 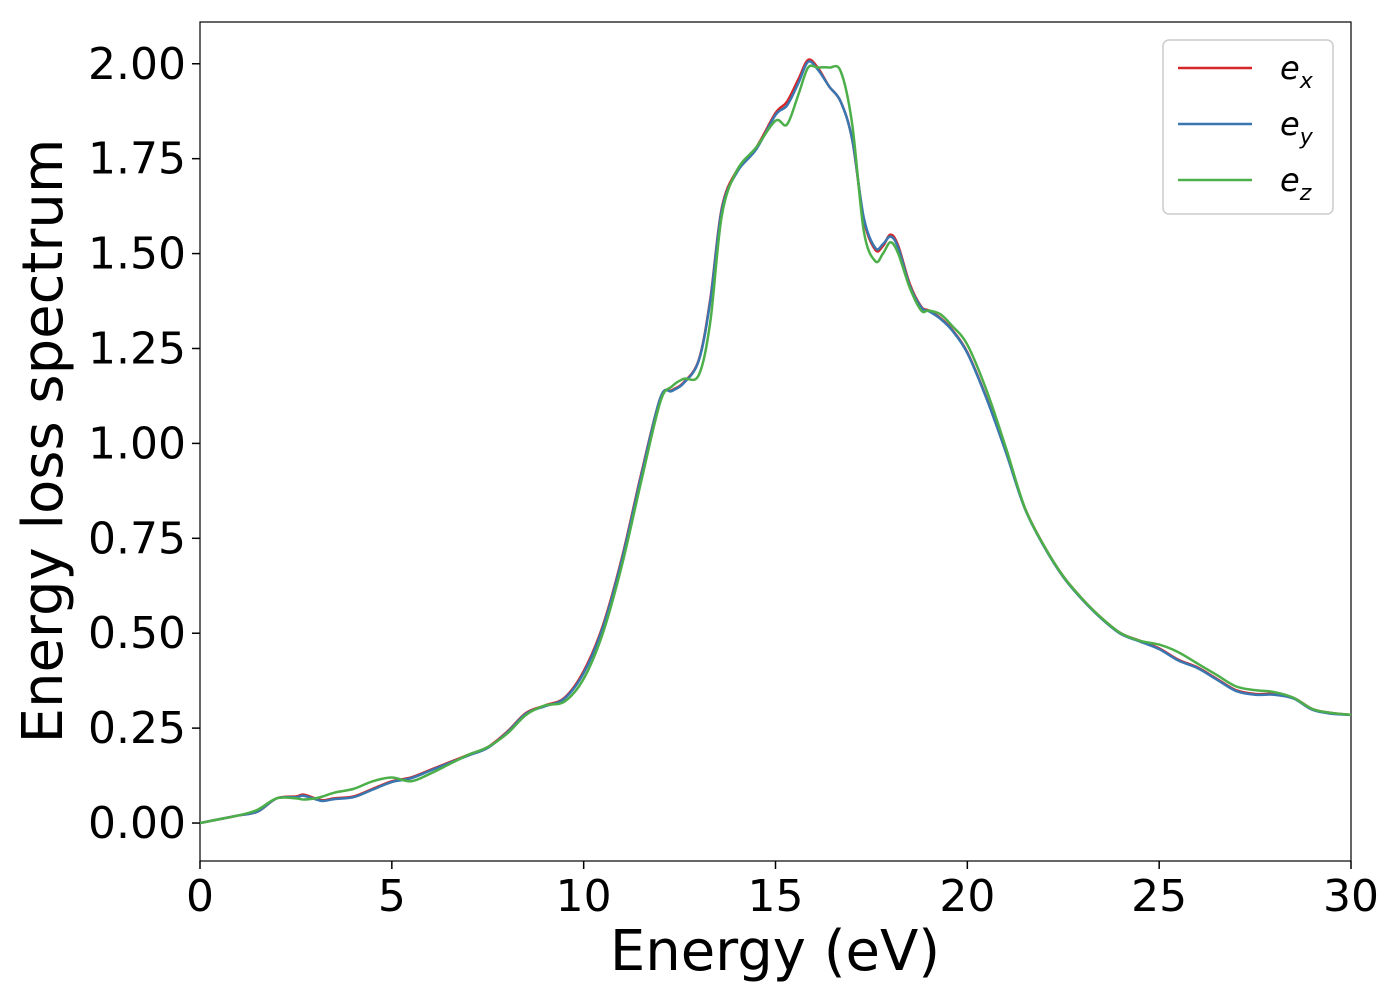 I want to click on x-tick-label: 5, so click(x=392, y=896).